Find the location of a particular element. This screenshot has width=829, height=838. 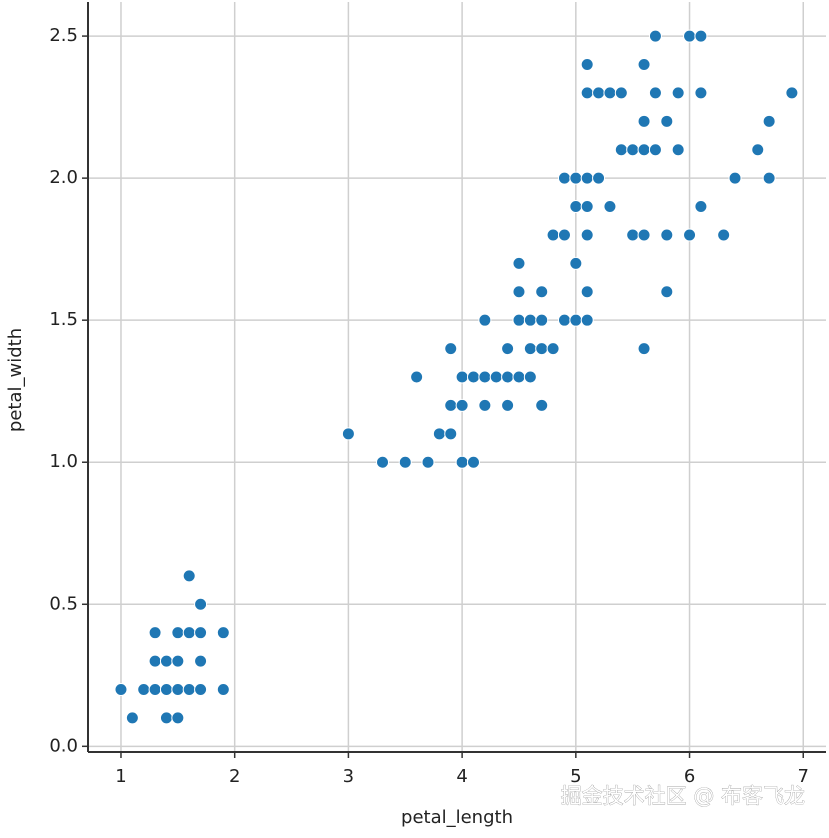

x-tick-label: 3 is located at coordinates (348, 776).